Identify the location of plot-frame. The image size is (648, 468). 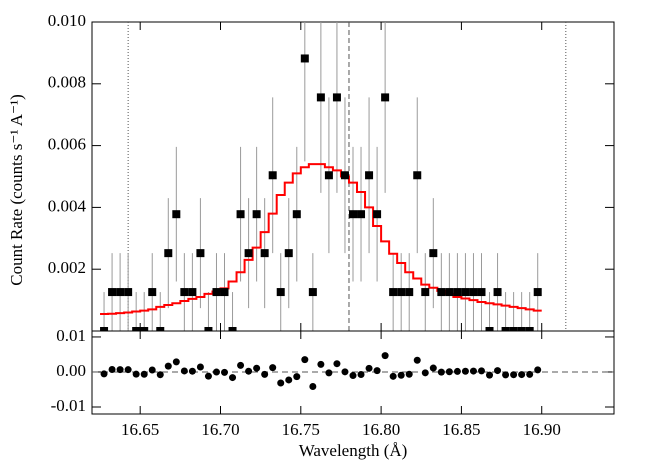
(353, 372).